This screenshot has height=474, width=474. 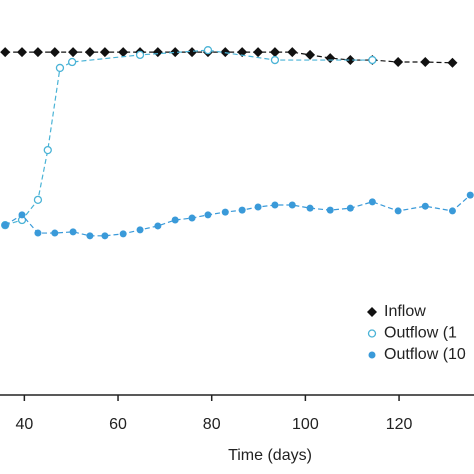 I want to click on x-tick-label: 80, so click(x=212, y=424).